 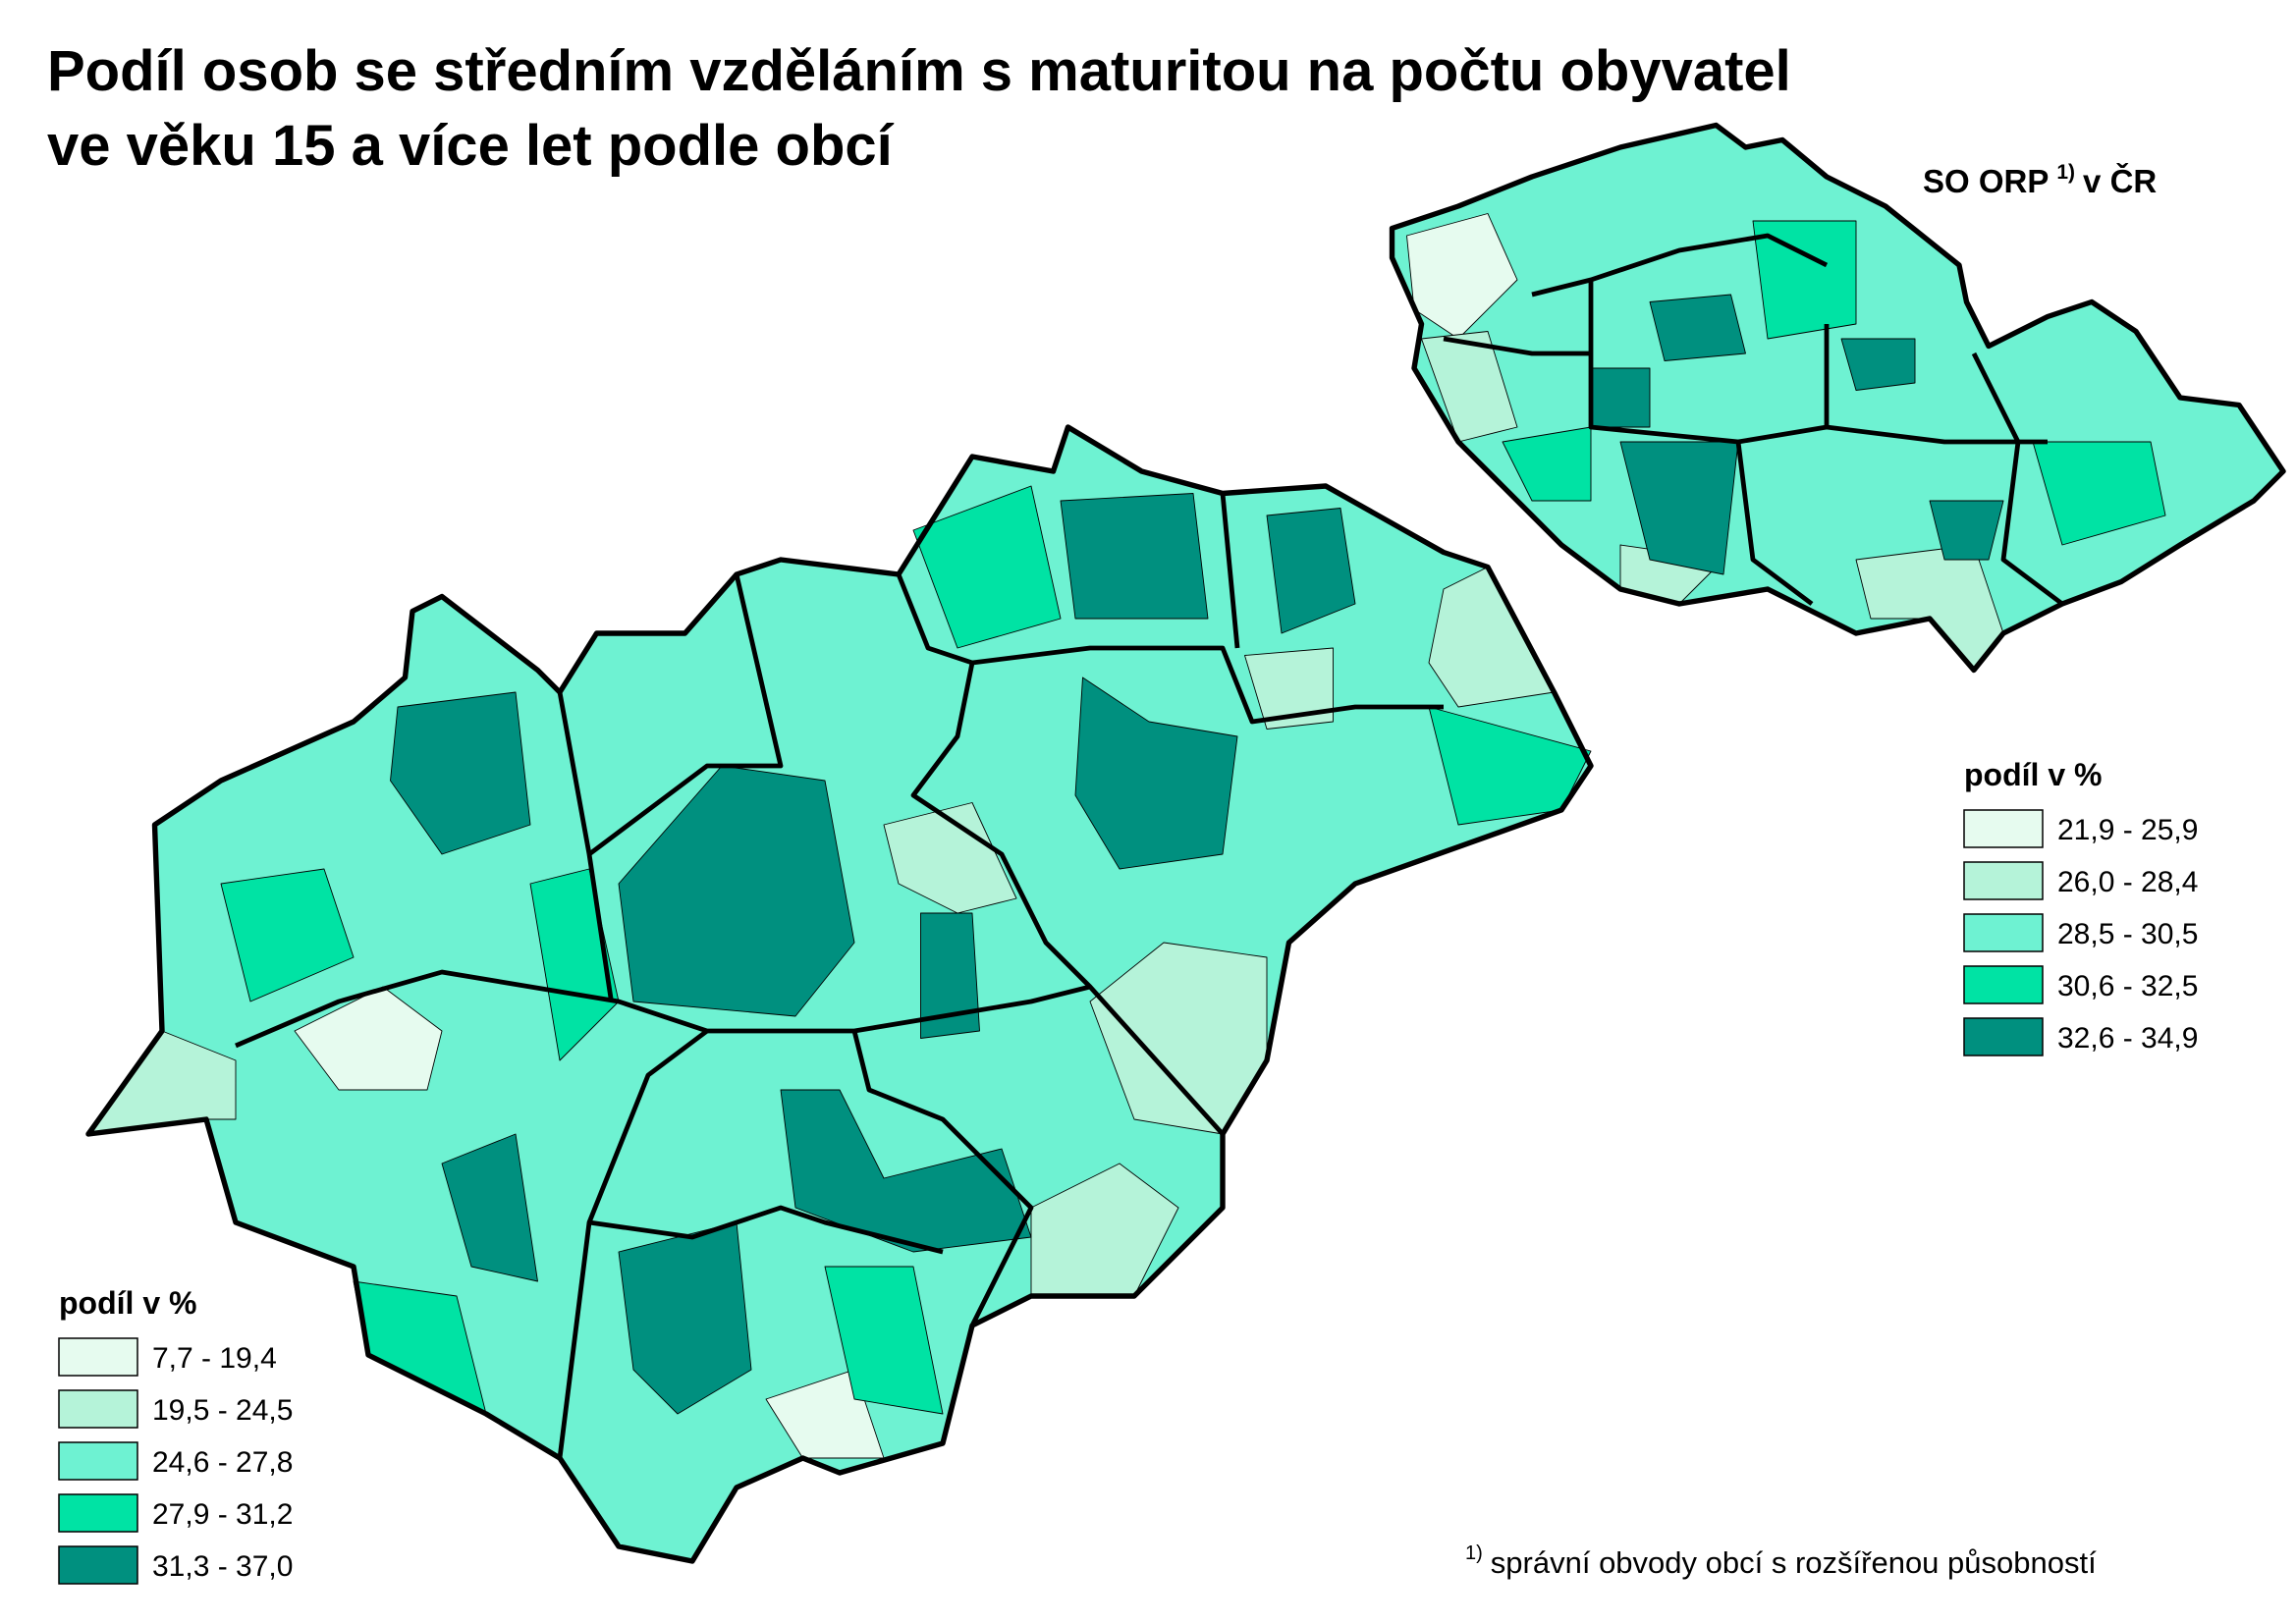 I want to click on legend-label: 7,7 - 19,4, so click(x=214, y=1358).